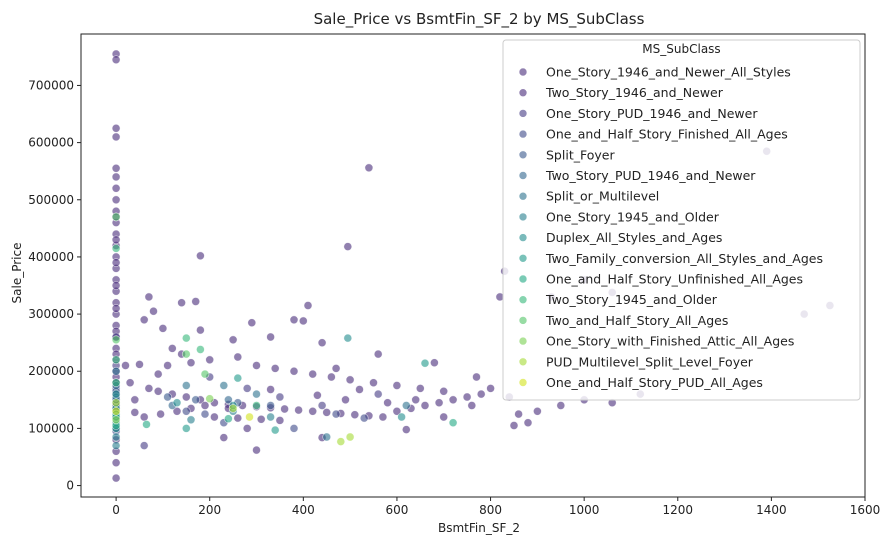  I want to click on x-tick-label: 0, so click(116, 510).